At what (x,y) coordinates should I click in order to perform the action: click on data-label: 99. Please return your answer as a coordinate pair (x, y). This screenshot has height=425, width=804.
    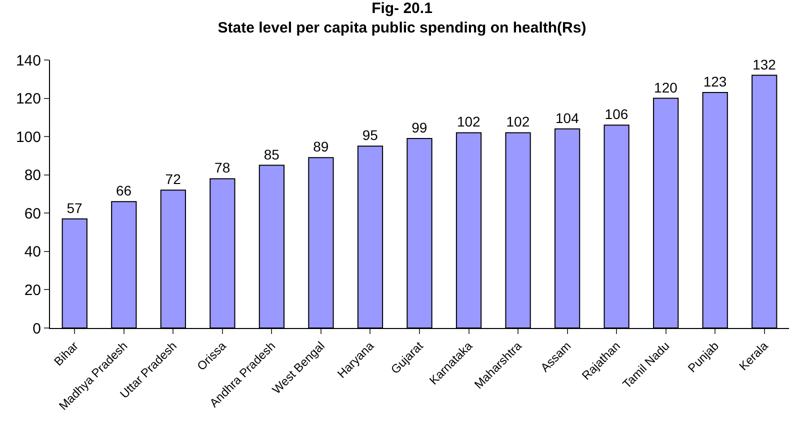
    Looking at the image, I should click on (420, 127).